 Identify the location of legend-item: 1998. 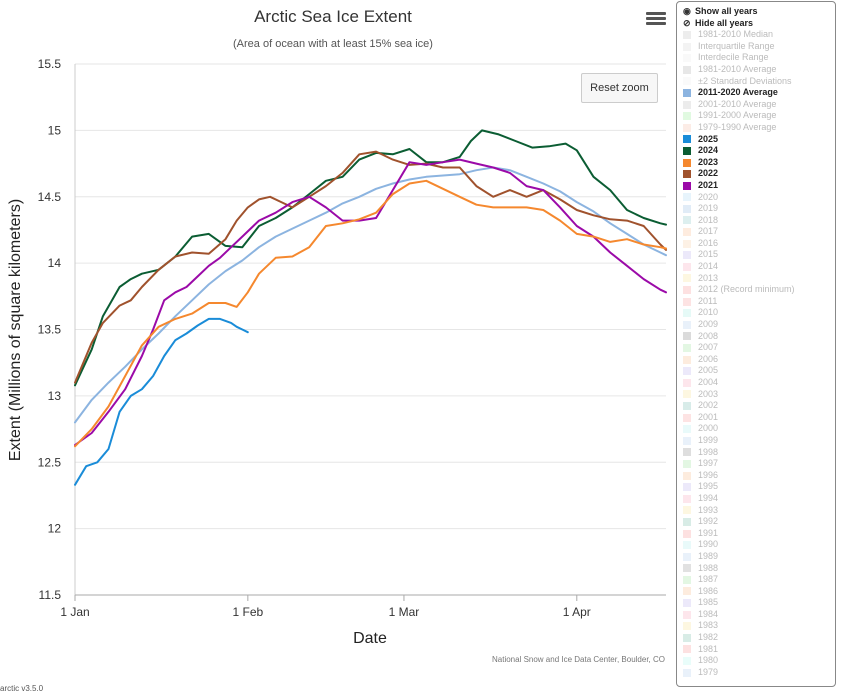
(759, 453).